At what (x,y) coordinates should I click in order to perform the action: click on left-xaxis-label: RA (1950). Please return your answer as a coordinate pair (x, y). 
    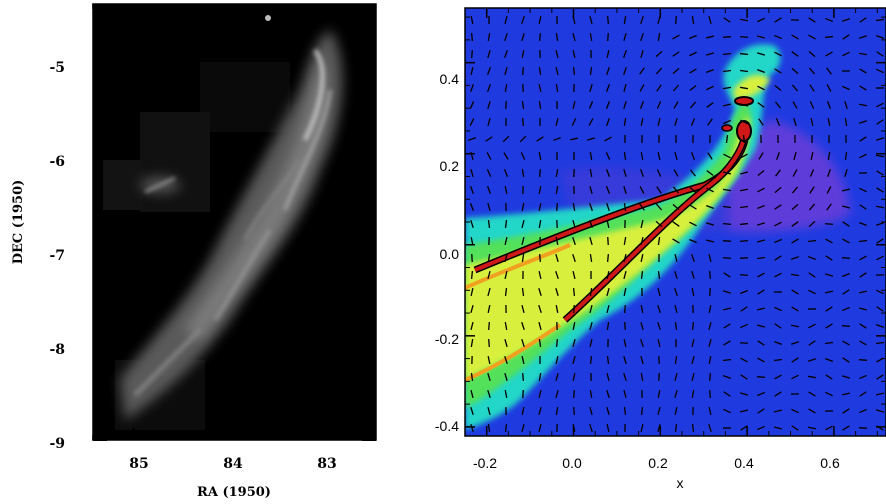
    Looking at the image, I should click on (234, 492).